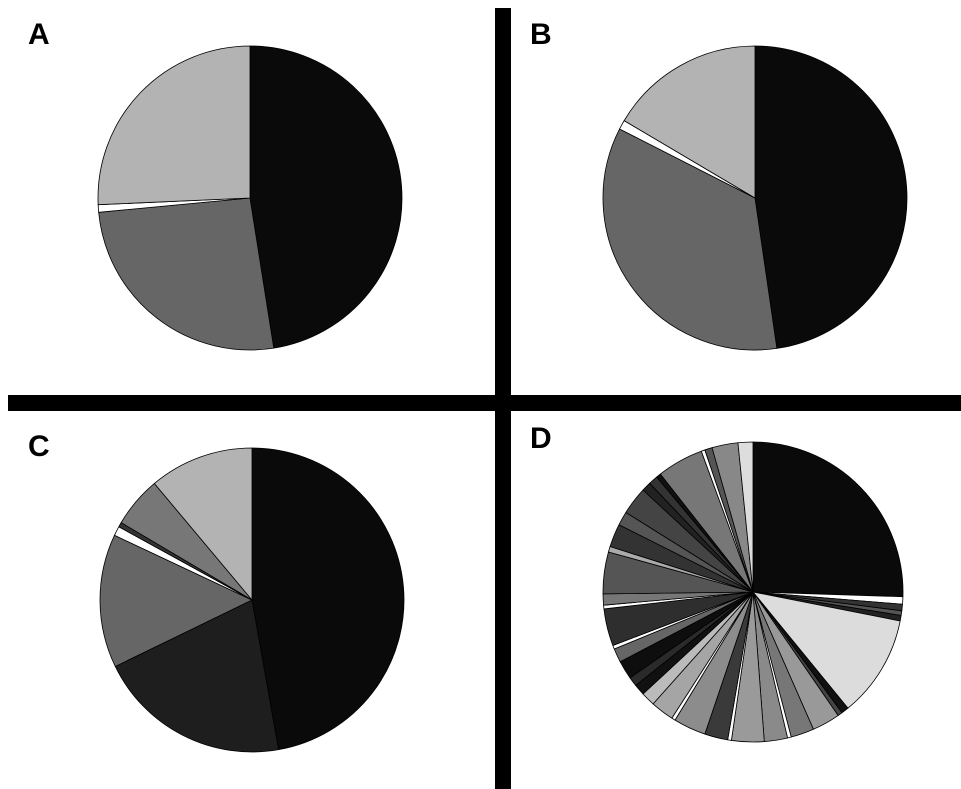  Describe the element at coordinates (484, 403) in the screenshot. I see `horizontal-divider` at that location.